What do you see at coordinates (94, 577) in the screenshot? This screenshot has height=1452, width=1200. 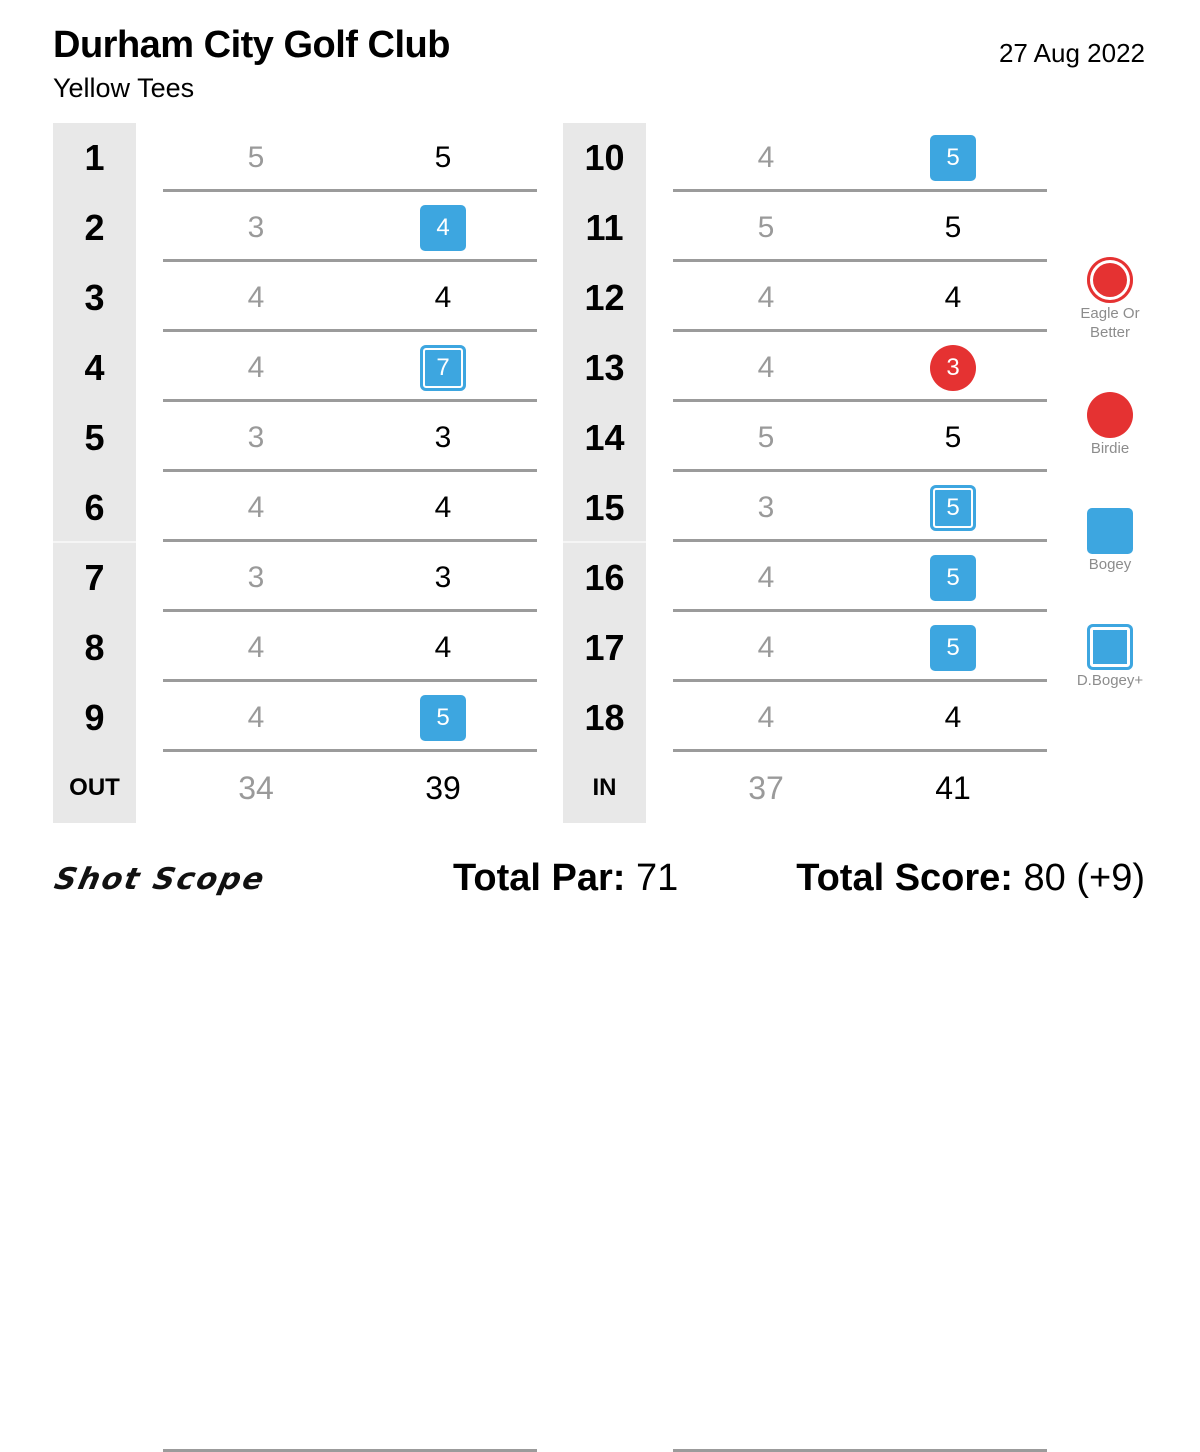 I see `hole-number: 7` at bounding box center [94, 577].